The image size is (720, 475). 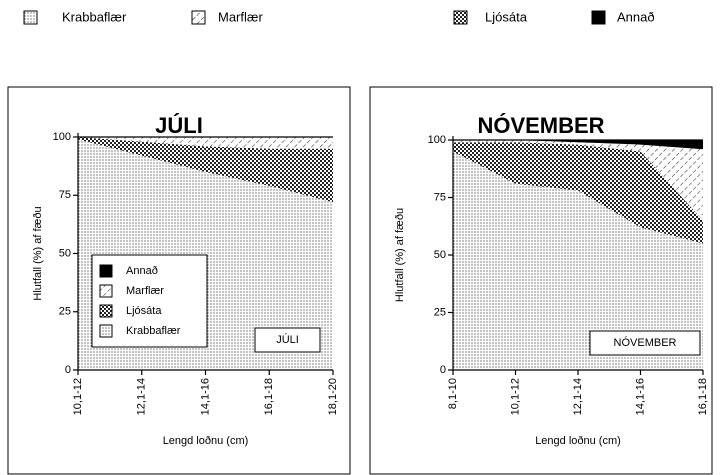 I want to click on x-tick-label: 8,1-10, so click(x=453, y=393).